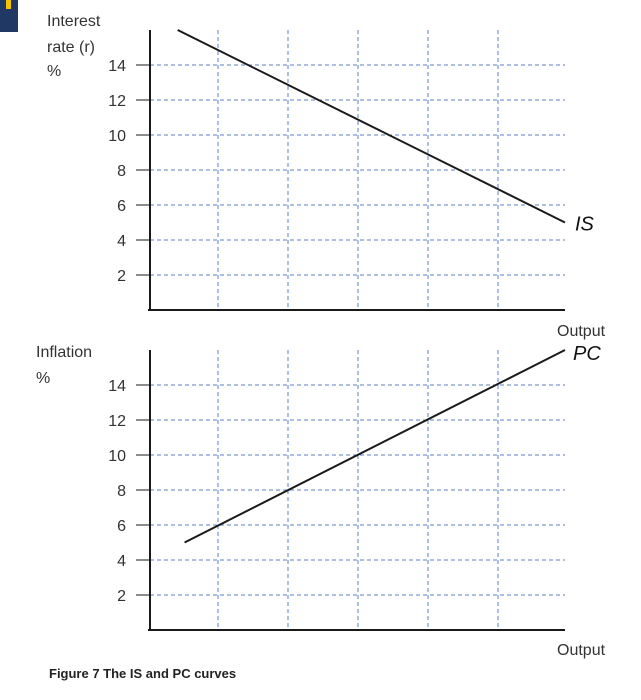 The width and height of the screenshot is (641, 700). I want to click on pc-ytick-label-14: 14, so click(117, 386).